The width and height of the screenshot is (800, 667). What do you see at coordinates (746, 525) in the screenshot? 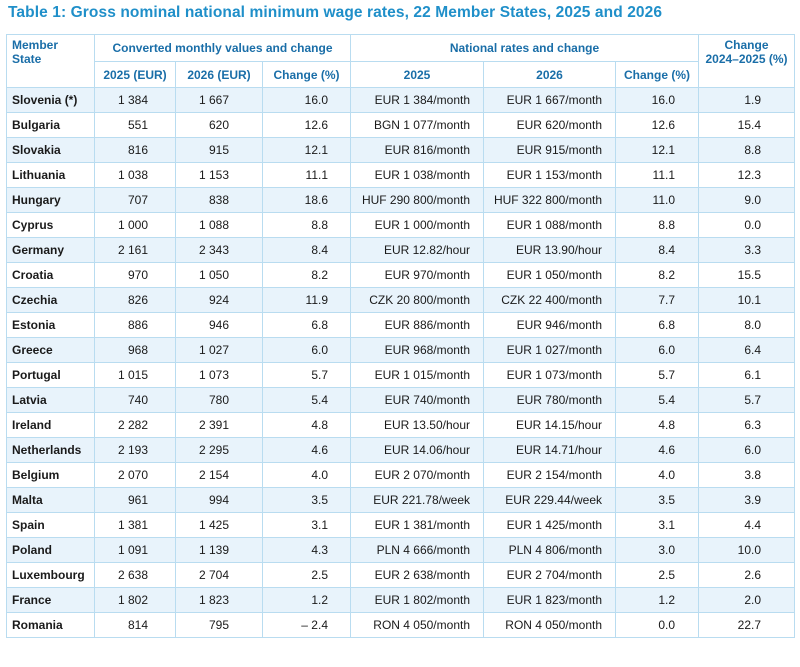
I see `cell-change-2024-2025: 4.4` at bounding box center [746, 525].